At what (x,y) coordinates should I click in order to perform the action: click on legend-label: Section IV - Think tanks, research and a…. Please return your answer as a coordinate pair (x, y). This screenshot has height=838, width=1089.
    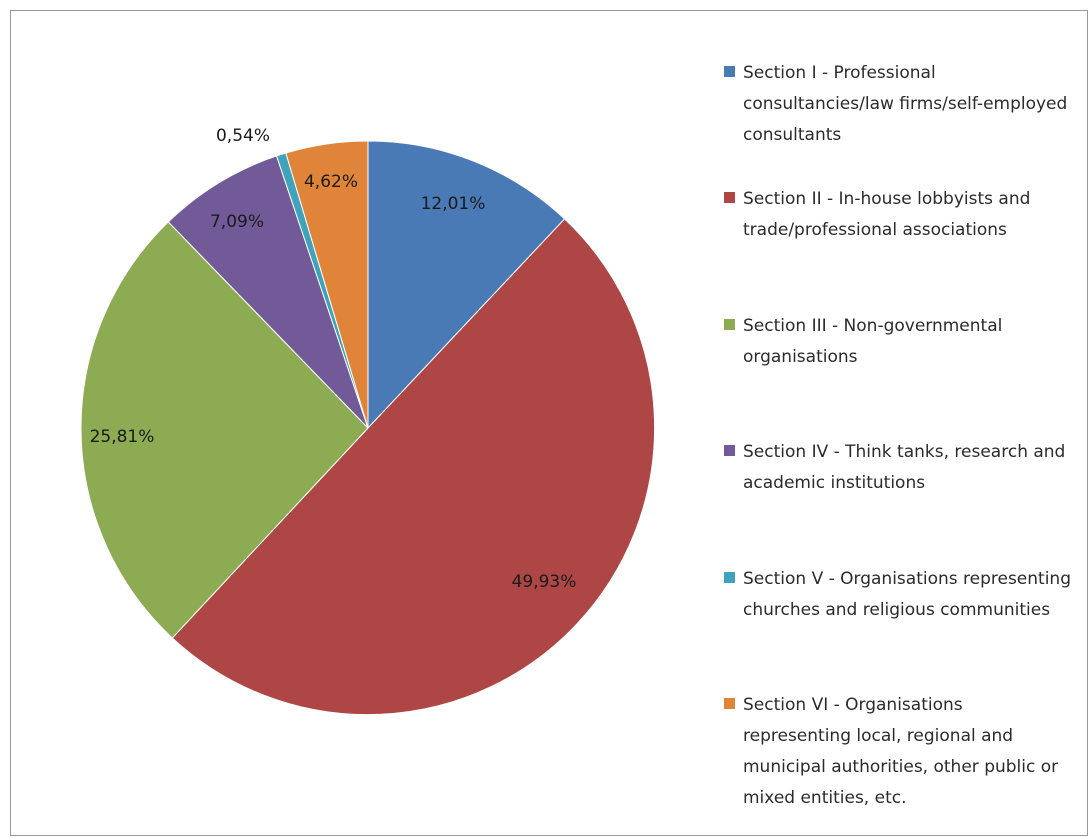
    Looking at the image, I should click on (904, 467).